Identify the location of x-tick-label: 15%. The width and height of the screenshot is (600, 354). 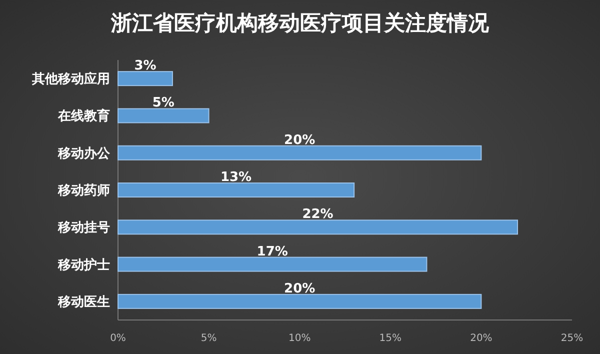
(390, 338).